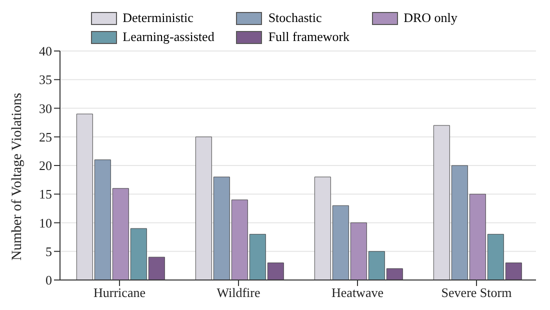 Image resolution: width=550 pixels, height=310 pixels. Describe the element at coordinates (476, 292) in the screenshot. I see `x-tick-label: Severe Storm` at that location.